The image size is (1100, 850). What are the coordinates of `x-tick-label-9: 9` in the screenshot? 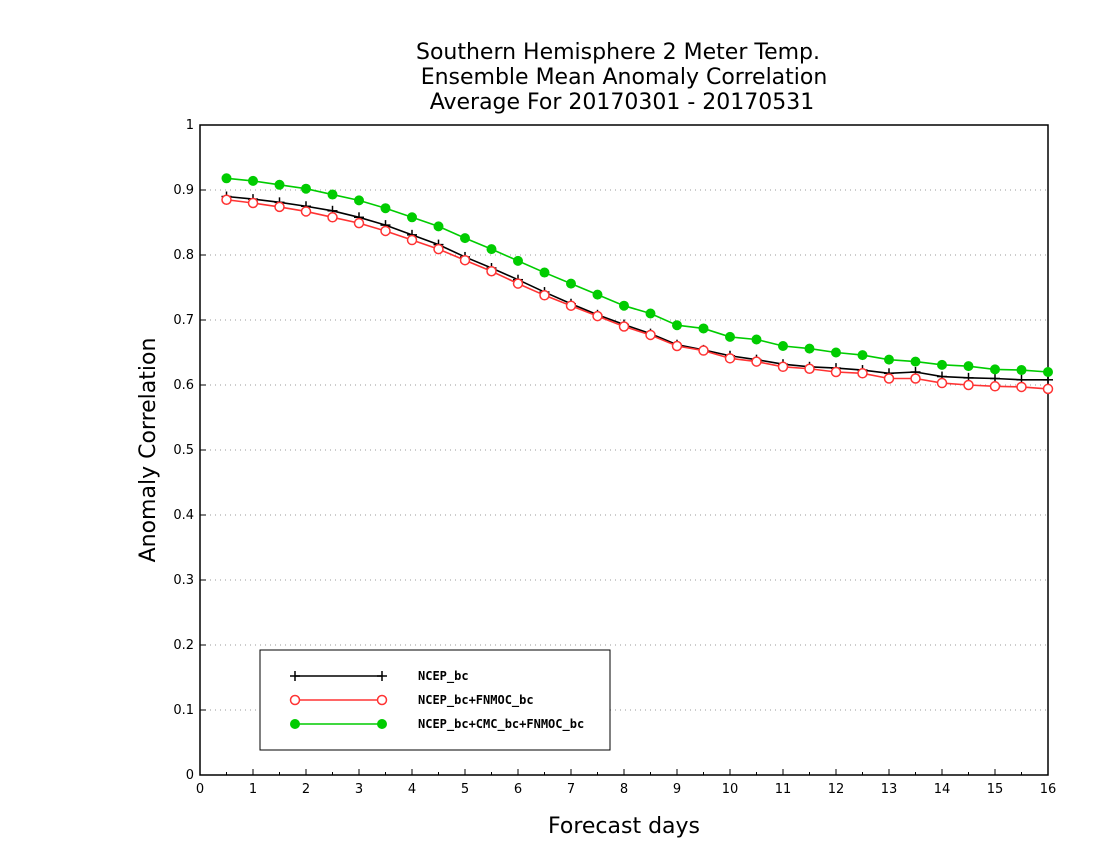 It's located at (677, 789).